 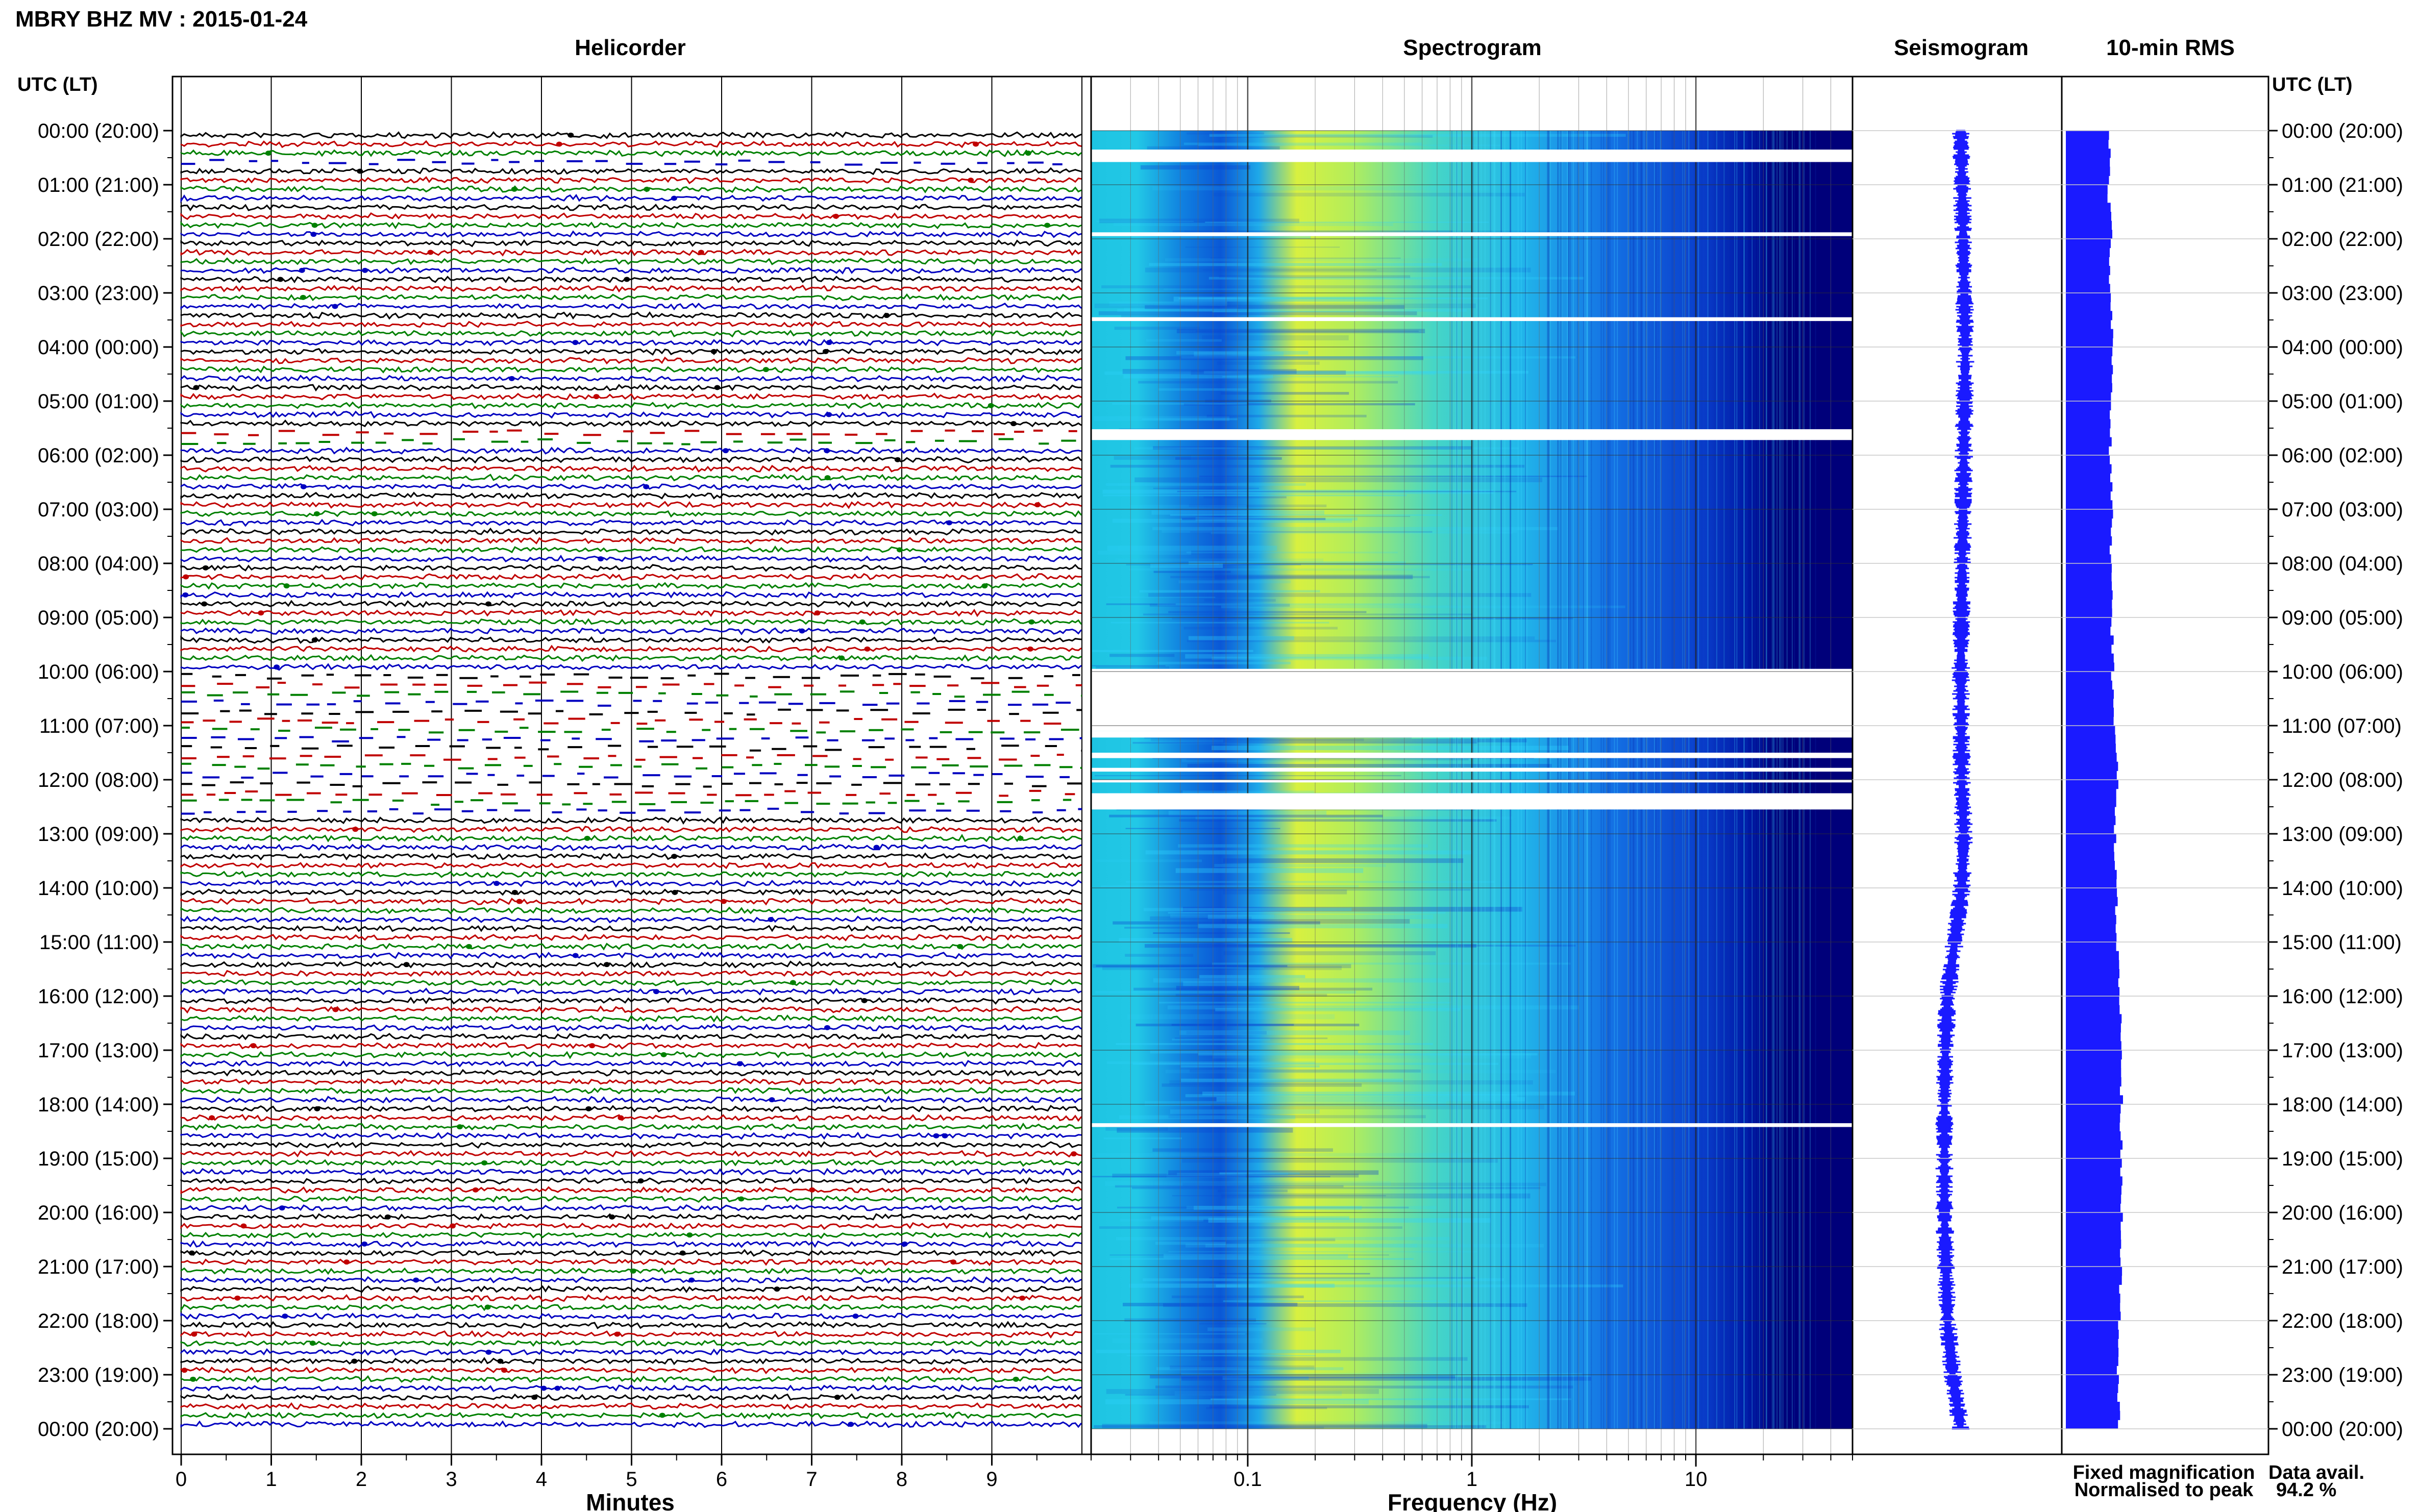 What do you see at coordinates (2342, 455) in the screenshot?
I see `time-label-right: 06:00 (02:00)` at bounding box center [2342, 455].